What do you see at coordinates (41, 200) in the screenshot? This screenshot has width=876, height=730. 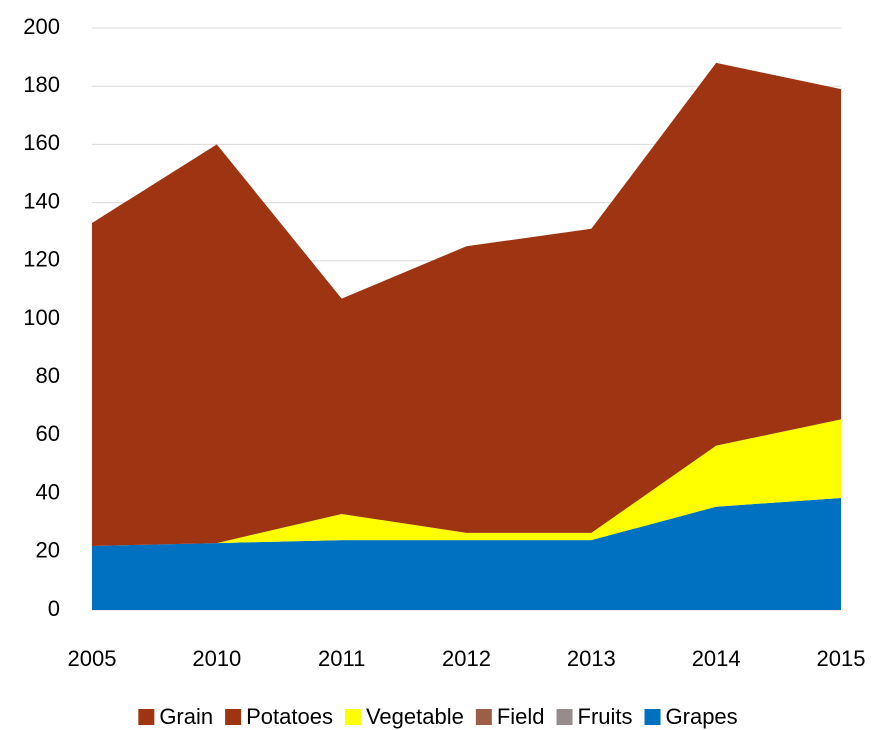 I see `y-tick-label: 140` at bounding box center [41, 200].